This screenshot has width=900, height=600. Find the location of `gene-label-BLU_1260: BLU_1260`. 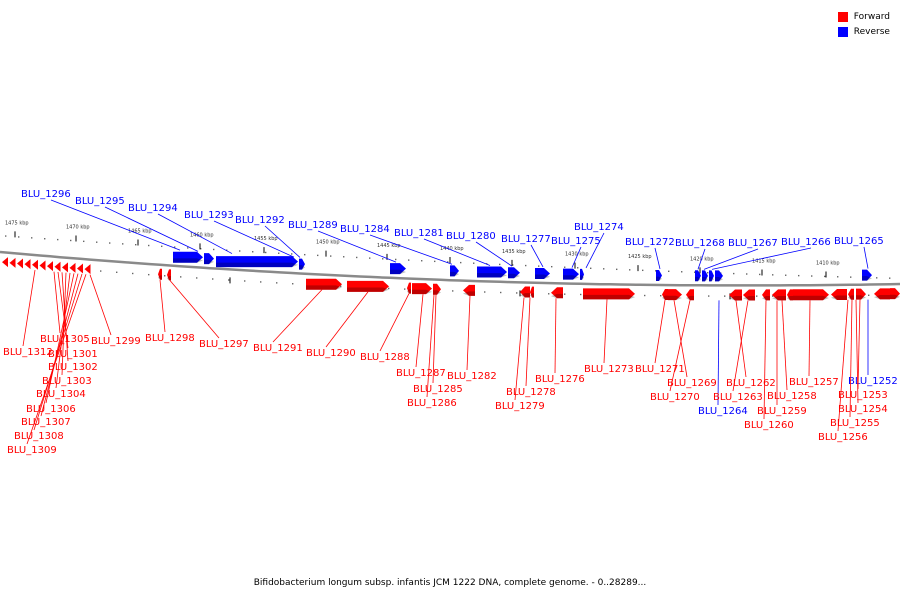

gene-label-BLU_1260: BLU_1260 is located at coordinates (769, 425).